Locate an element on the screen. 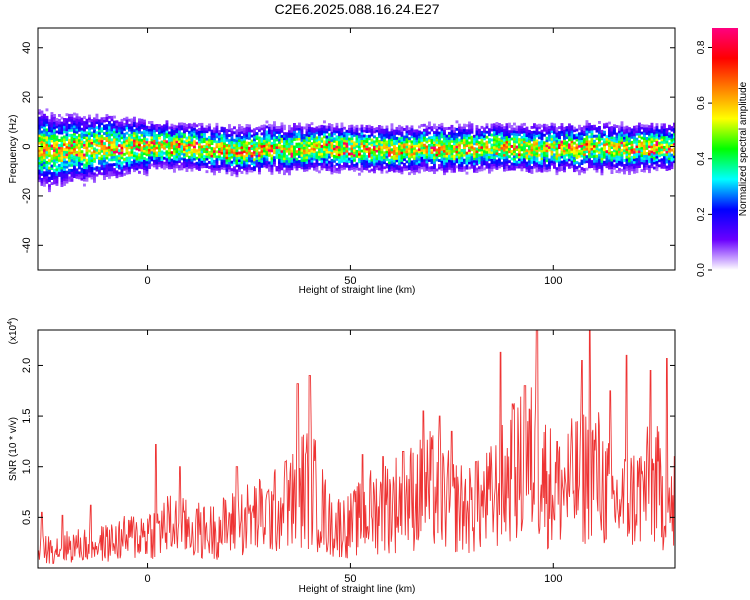 Image resolution: width=750 pixels, height=600 pixels. snr-x-tick-label: 0 is located at coordinates (147, 579).